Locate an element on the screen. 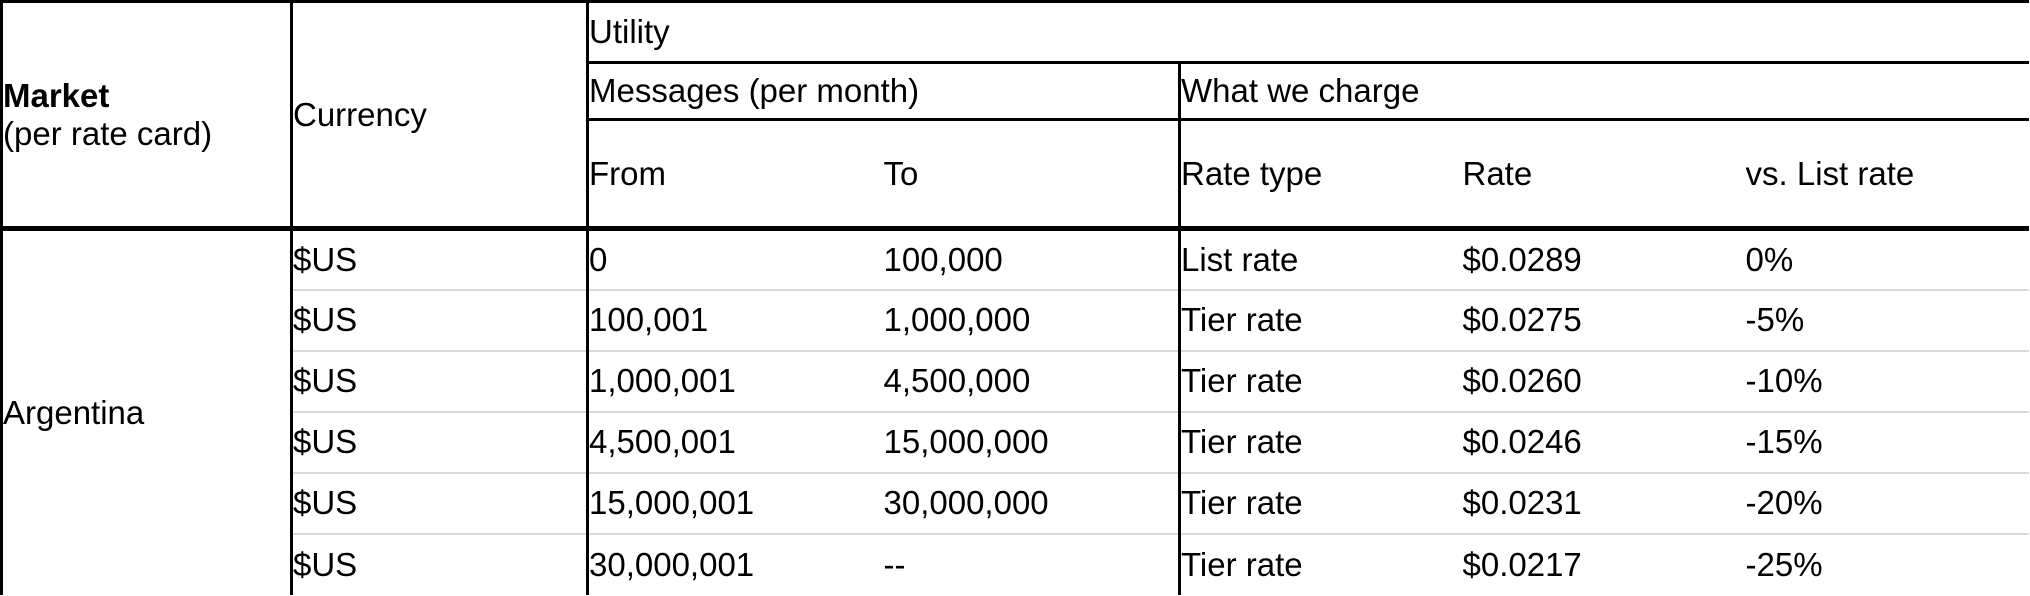 This screenshot has width=2030, height=596. cell-messages-section-header: Messages (per month) is located at coordinates (884, 91).